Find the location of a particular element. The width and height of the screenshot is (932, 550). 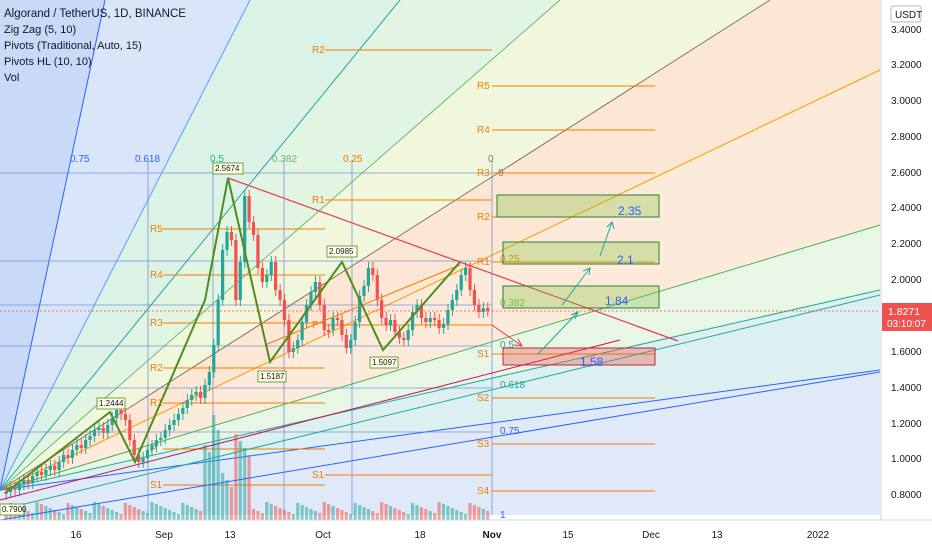

svg-text: 1.5187 is located at coordinates (272, 376).